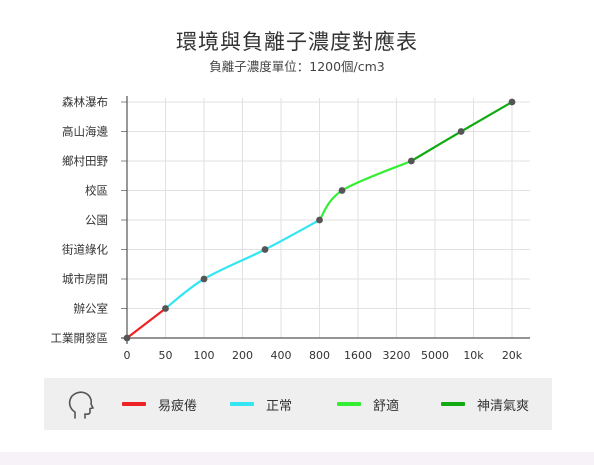  I want to click on y-tick-label: 辦公室, so click(91, 309).